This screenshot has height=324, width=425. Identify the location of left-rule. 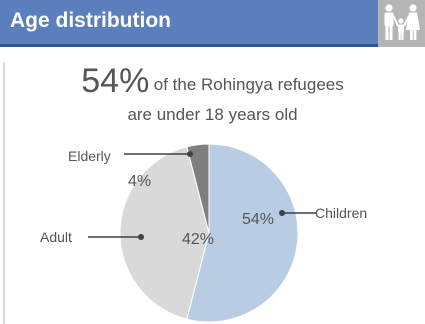
(4, 193).